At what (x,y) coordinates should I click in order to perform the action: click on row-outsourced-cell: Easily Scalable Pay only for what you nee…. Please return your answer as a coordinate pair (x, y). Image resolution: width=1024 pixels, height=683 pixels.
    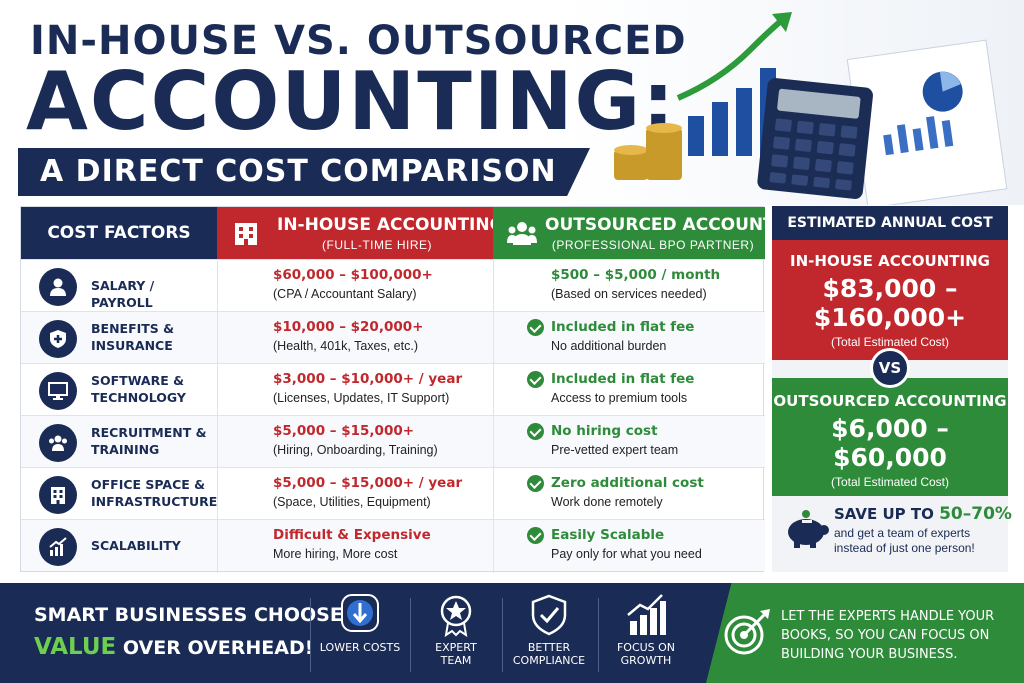
    Looking at the image, I should click on (614, 544).